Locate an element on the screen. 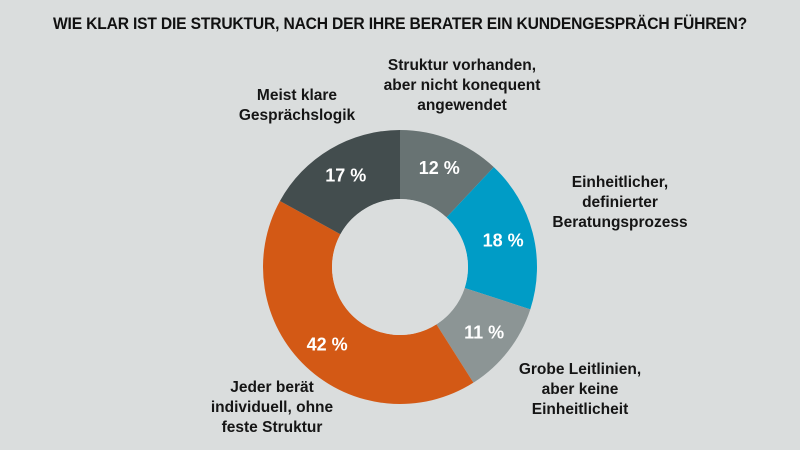 The height and width of the screenshot is (450, 800). slice-value-label: 17 % is located at coordinates (345, 175).